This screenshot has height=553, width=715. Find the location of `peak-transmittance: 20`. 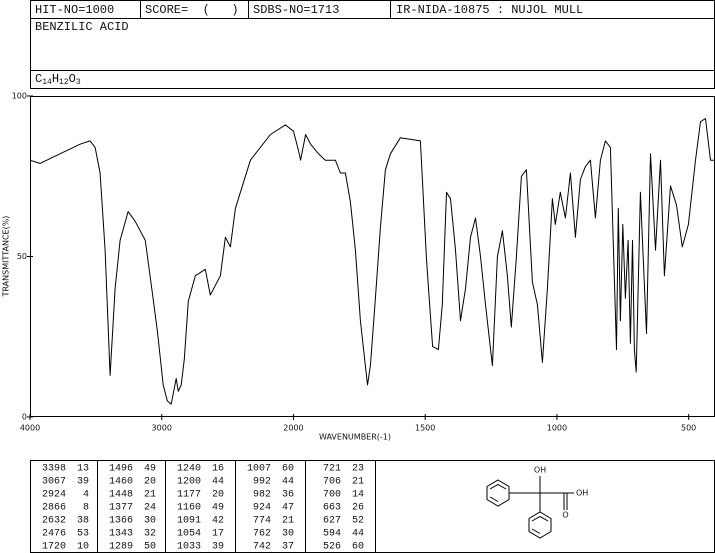

peak-transmittance: 20 is located at coordinates (218, 495).